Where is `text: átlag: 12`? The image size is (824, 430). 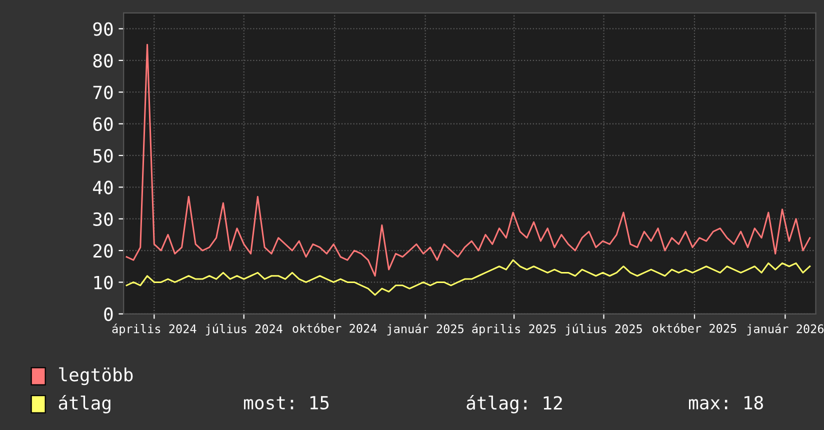
text: átlag: 12 is located at coordinates (514, 404).